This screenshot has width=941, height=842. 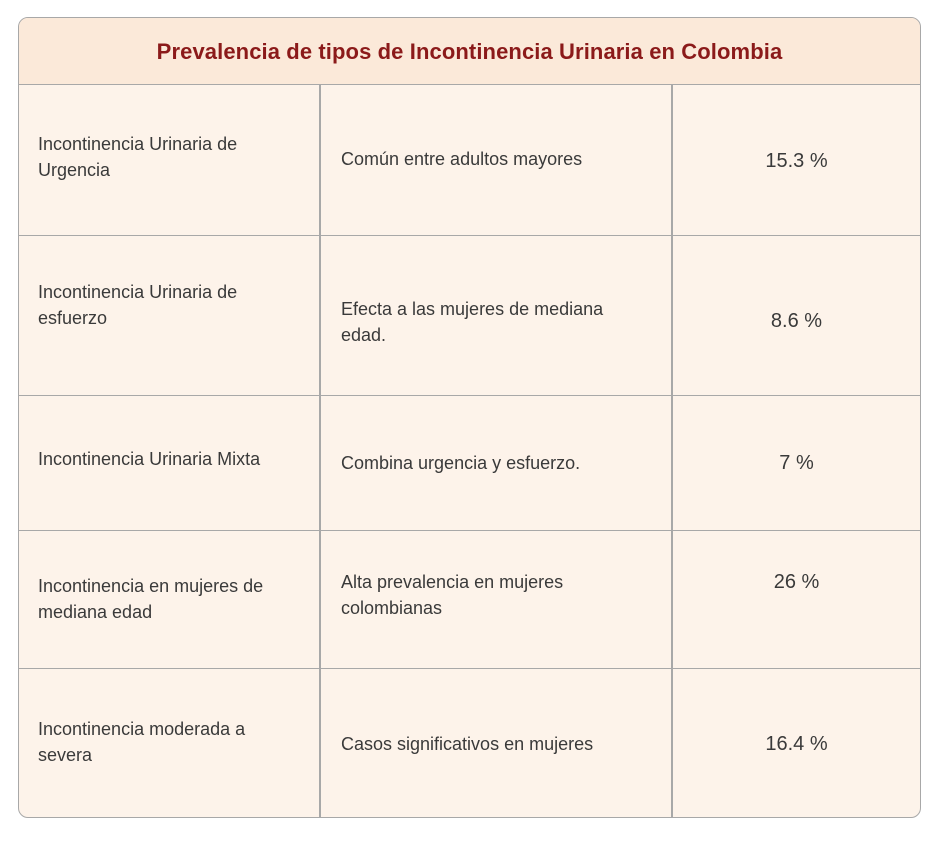 What do you see at coordinates (497, 743) in the screenshot?
I see `description-cell: Casos significativos en mujeres` at bounding box center [497, 743].